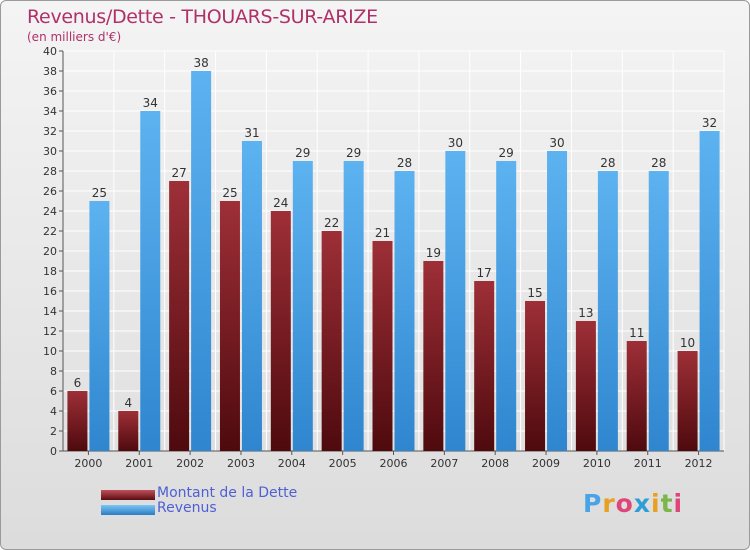 The height and width of the screenshot is (550, 750). Describe the element at coordinates (50, 291) in the screenshot. I see `y-tick-label: 16` at that location.